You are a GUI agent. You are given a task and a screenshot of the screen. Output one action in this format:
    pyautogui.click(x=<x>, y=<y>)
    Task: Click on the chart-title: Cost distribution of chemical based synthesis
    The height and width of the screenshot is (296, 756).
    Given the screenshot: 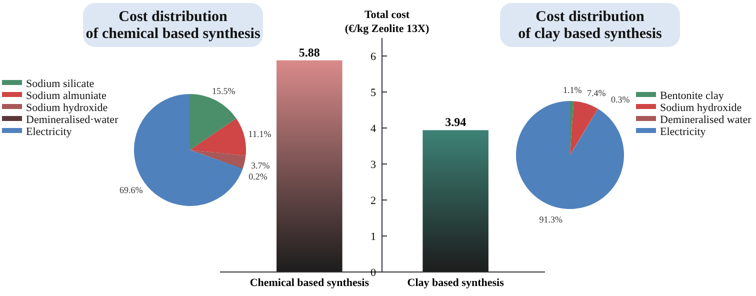 What is the action you would take?
    pyautogui.click(x=173, y=25)
    